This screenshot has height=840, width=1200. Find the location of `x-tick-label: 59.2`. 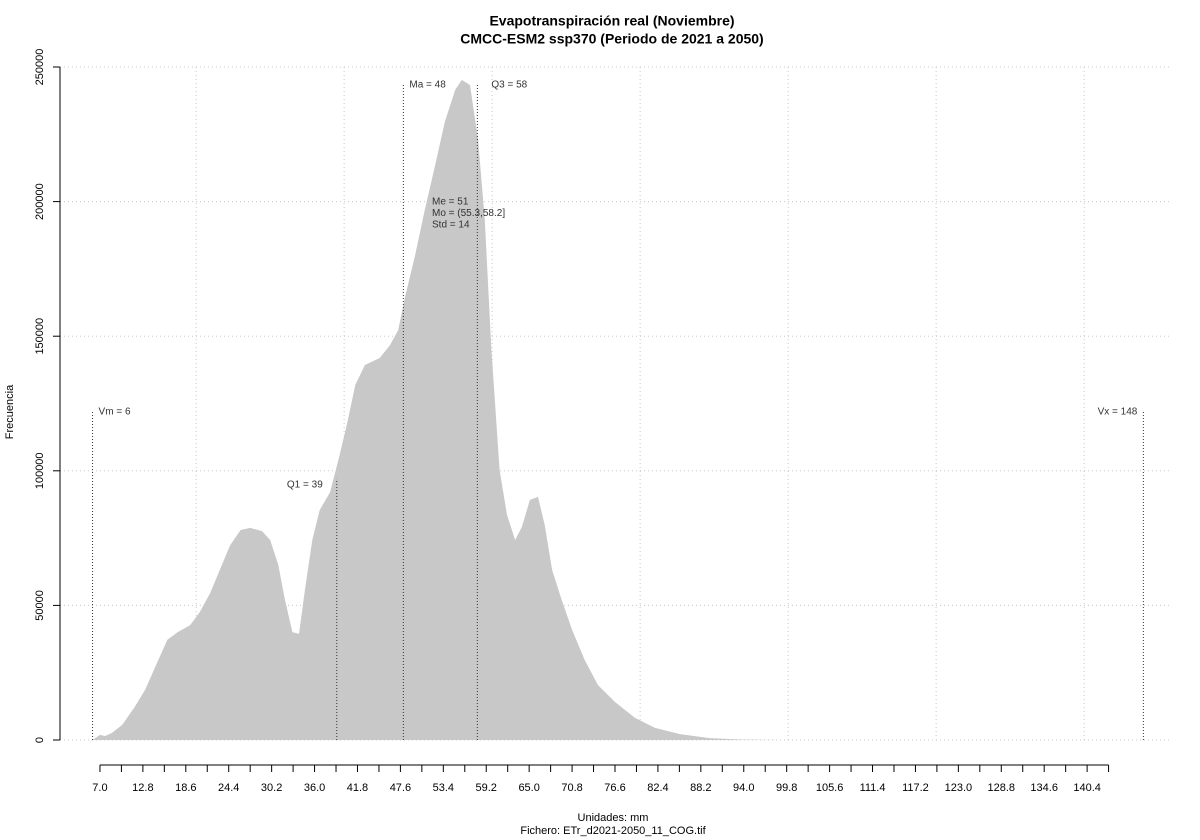

x-tick-label: 59.2 is located at coordinates (486, 788).